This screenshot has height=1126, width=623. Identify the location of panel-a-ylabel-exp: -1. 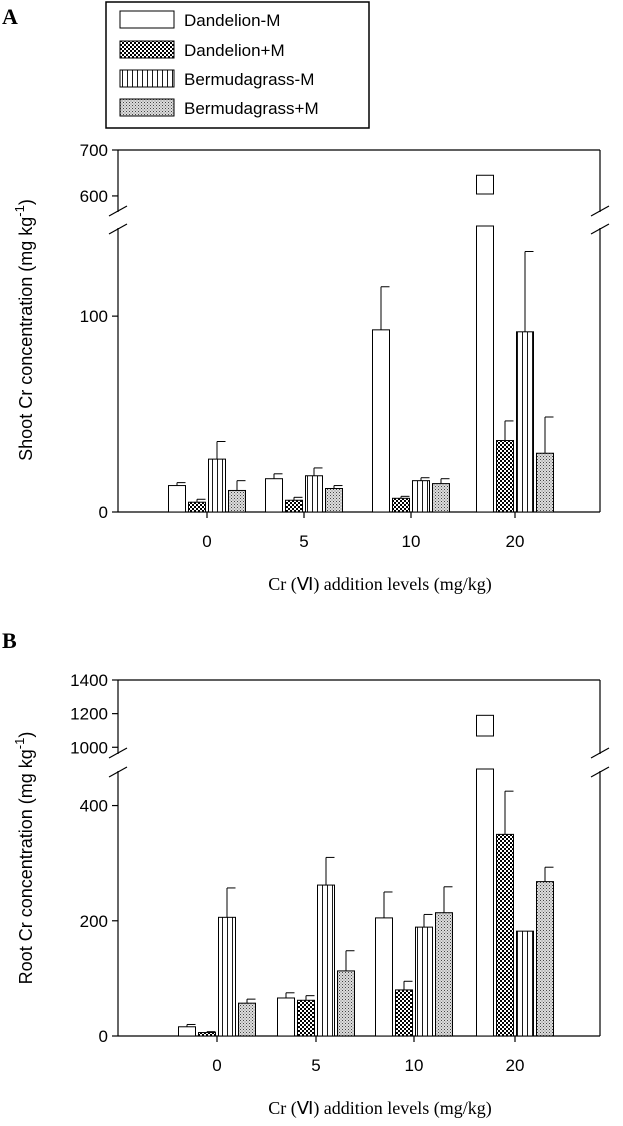
(19, 211).